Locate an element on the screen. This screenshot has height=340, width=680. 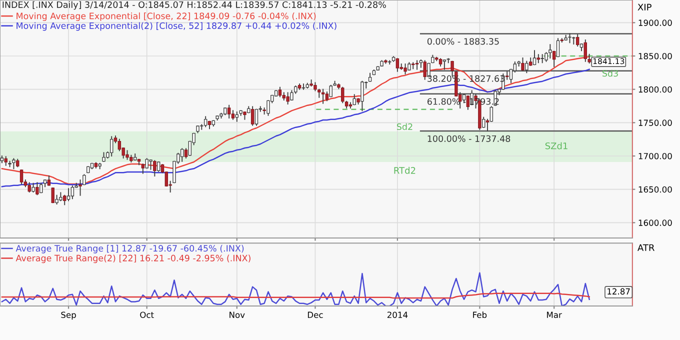
x-tick-label: Sep is located at coordinates (68, 316).